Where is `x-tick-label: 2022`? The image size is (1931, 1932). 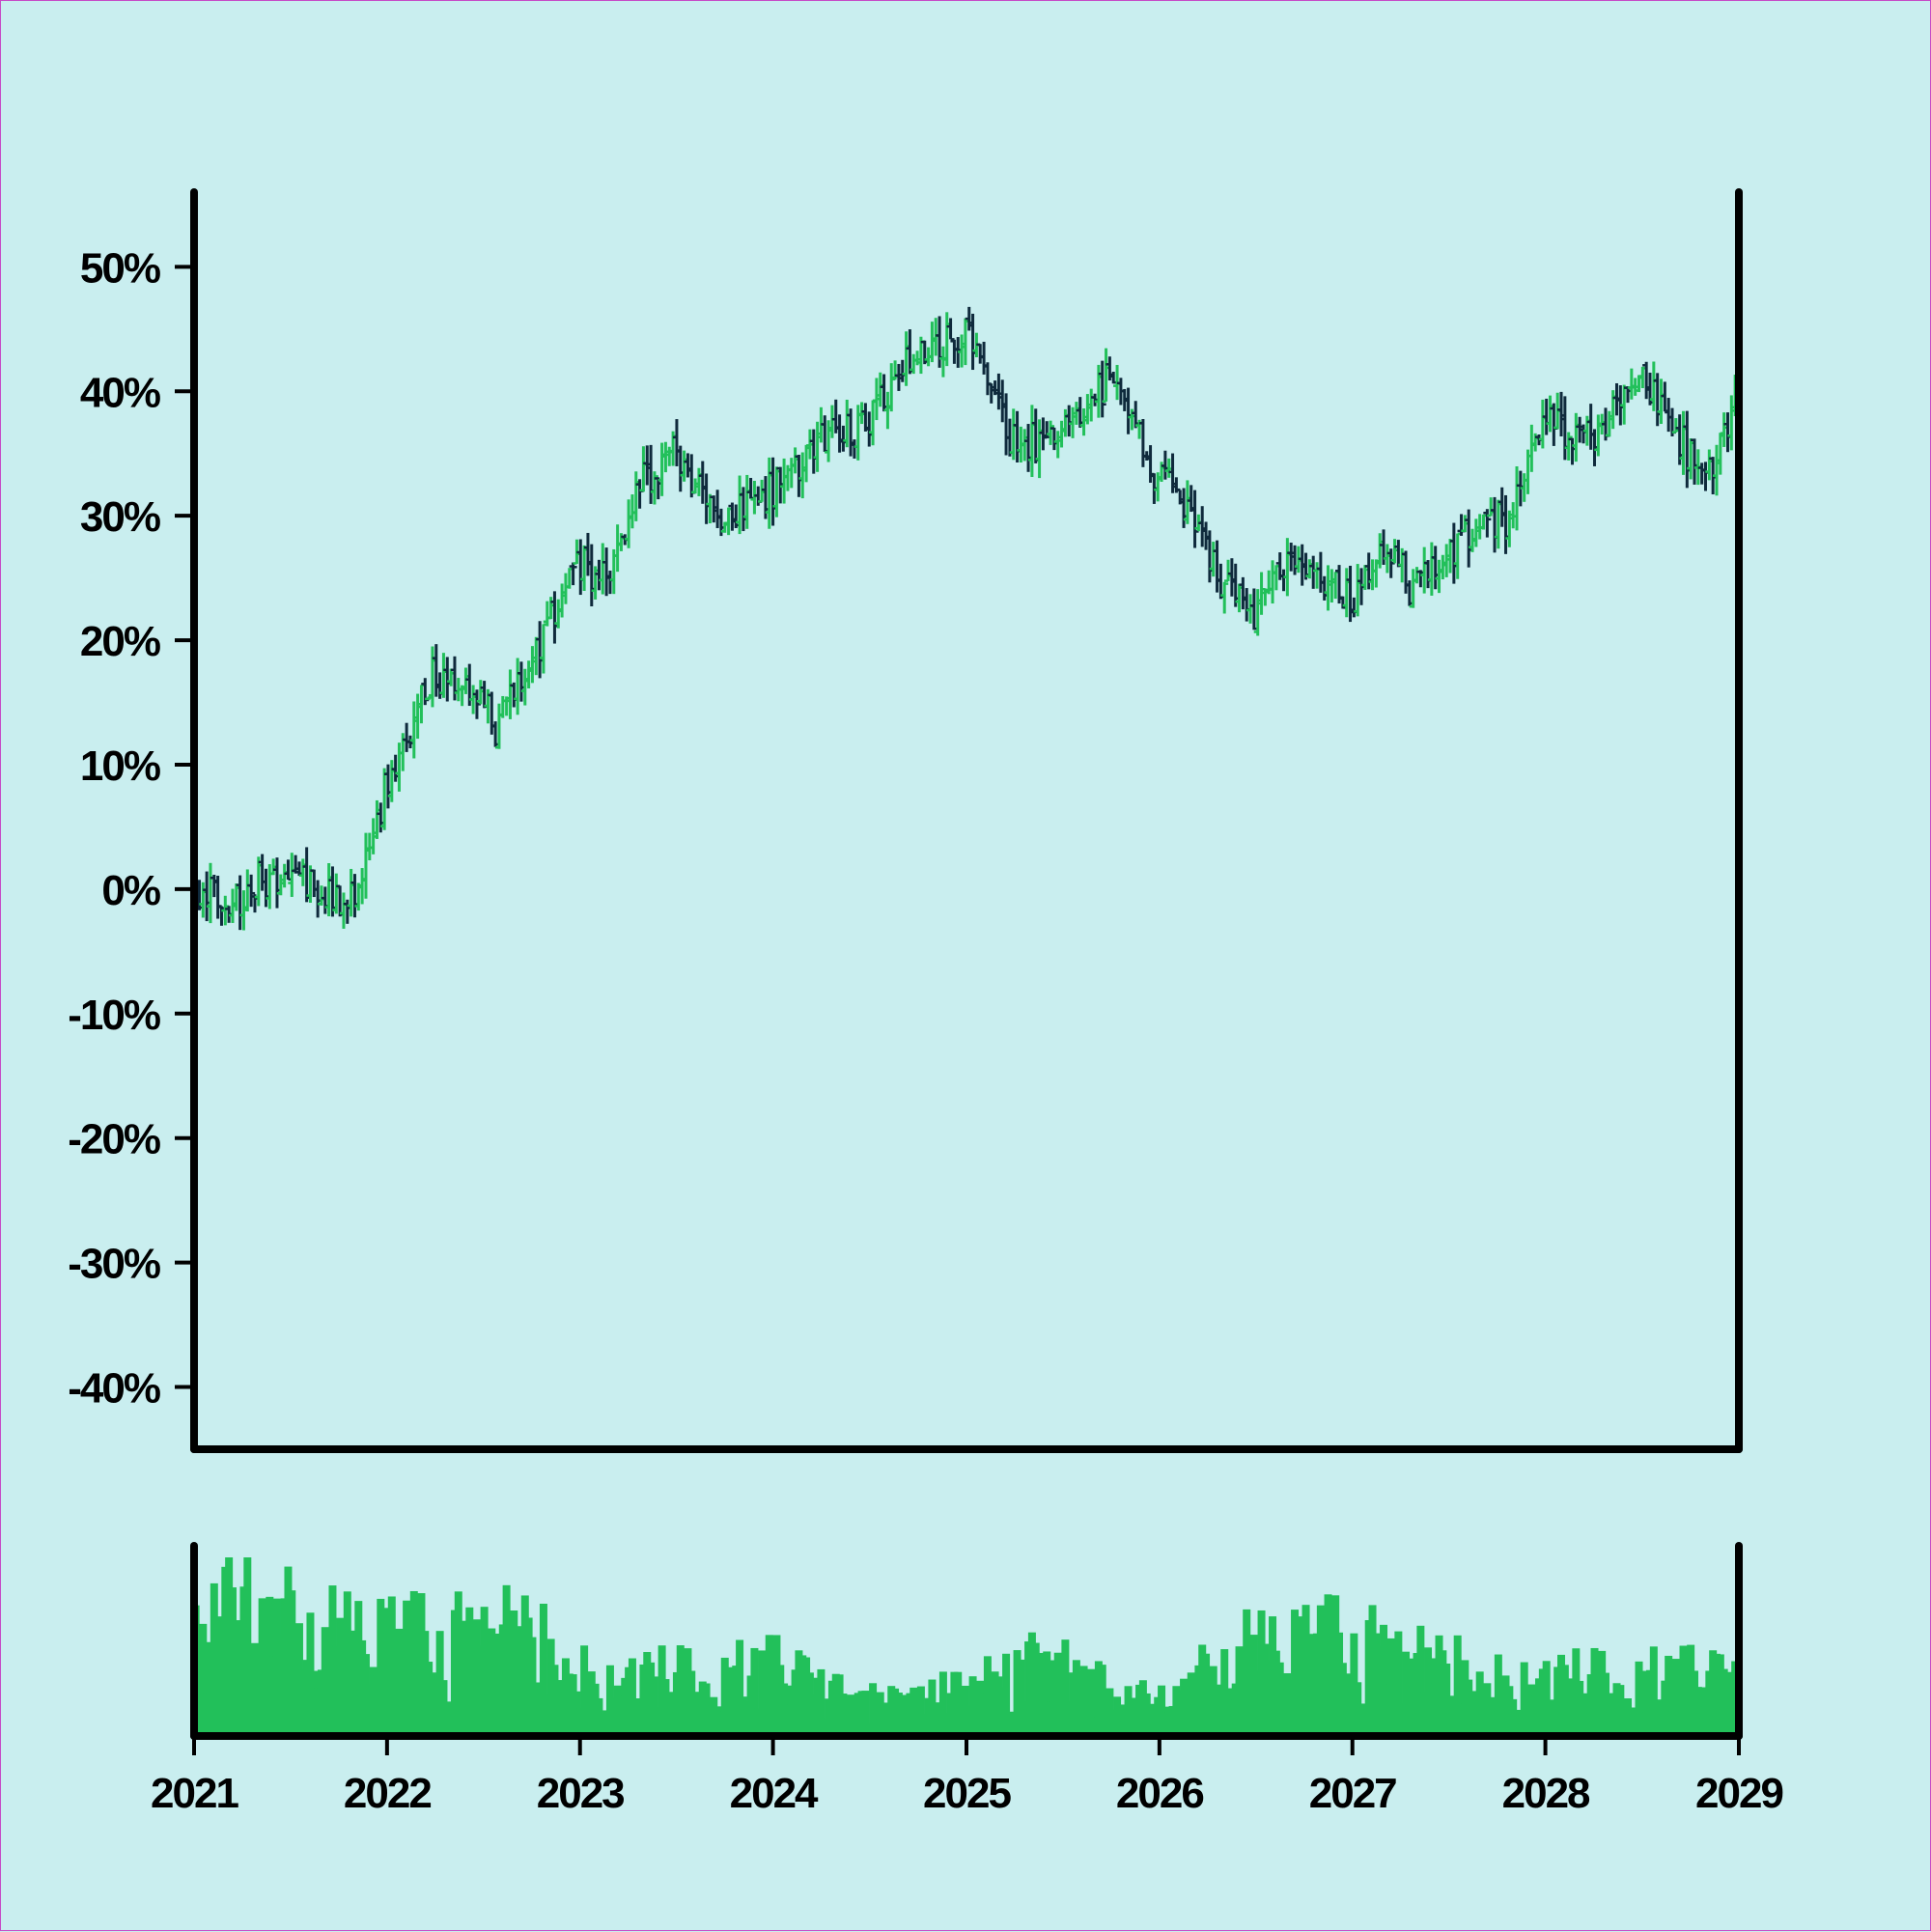
x-tick-label: 2022 is located at coordinates (387, 1794).